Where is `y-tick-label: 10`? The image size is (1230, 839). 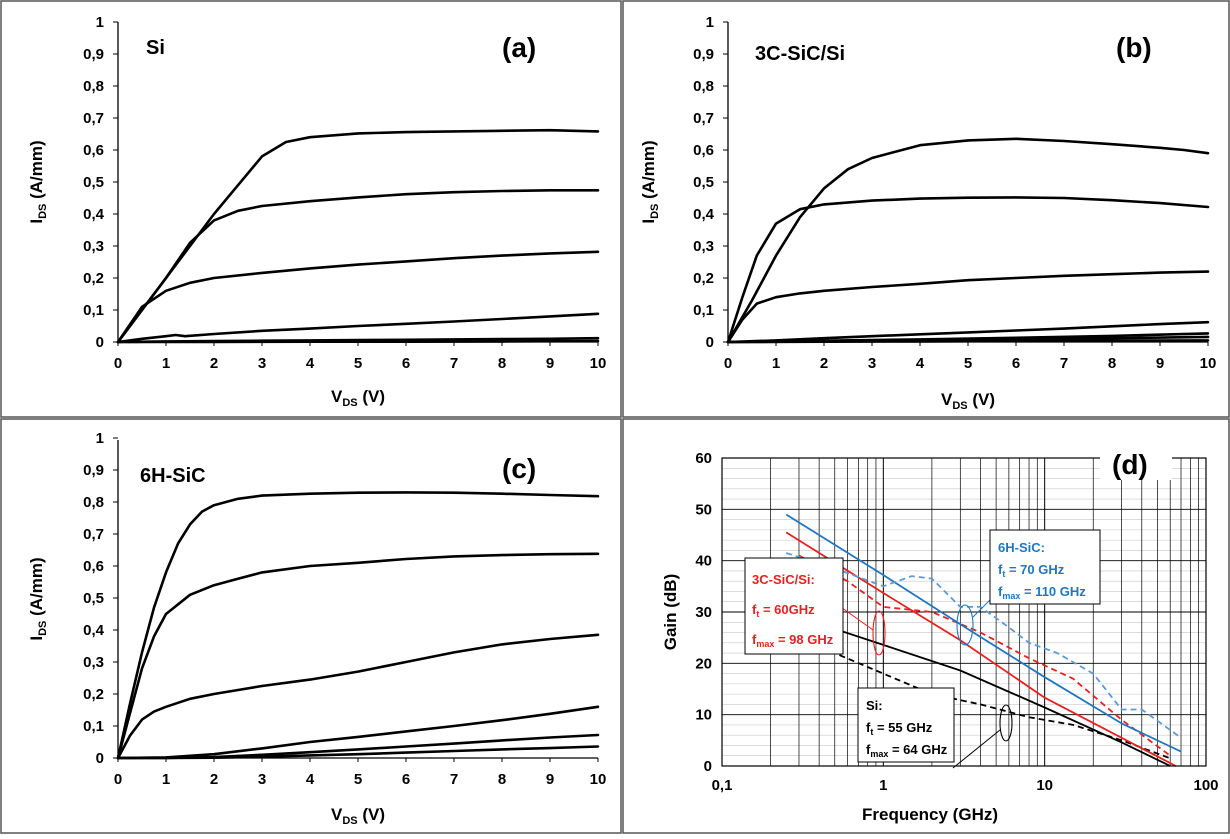
y-tick-label: 10 is located at coordinates (703, 715).